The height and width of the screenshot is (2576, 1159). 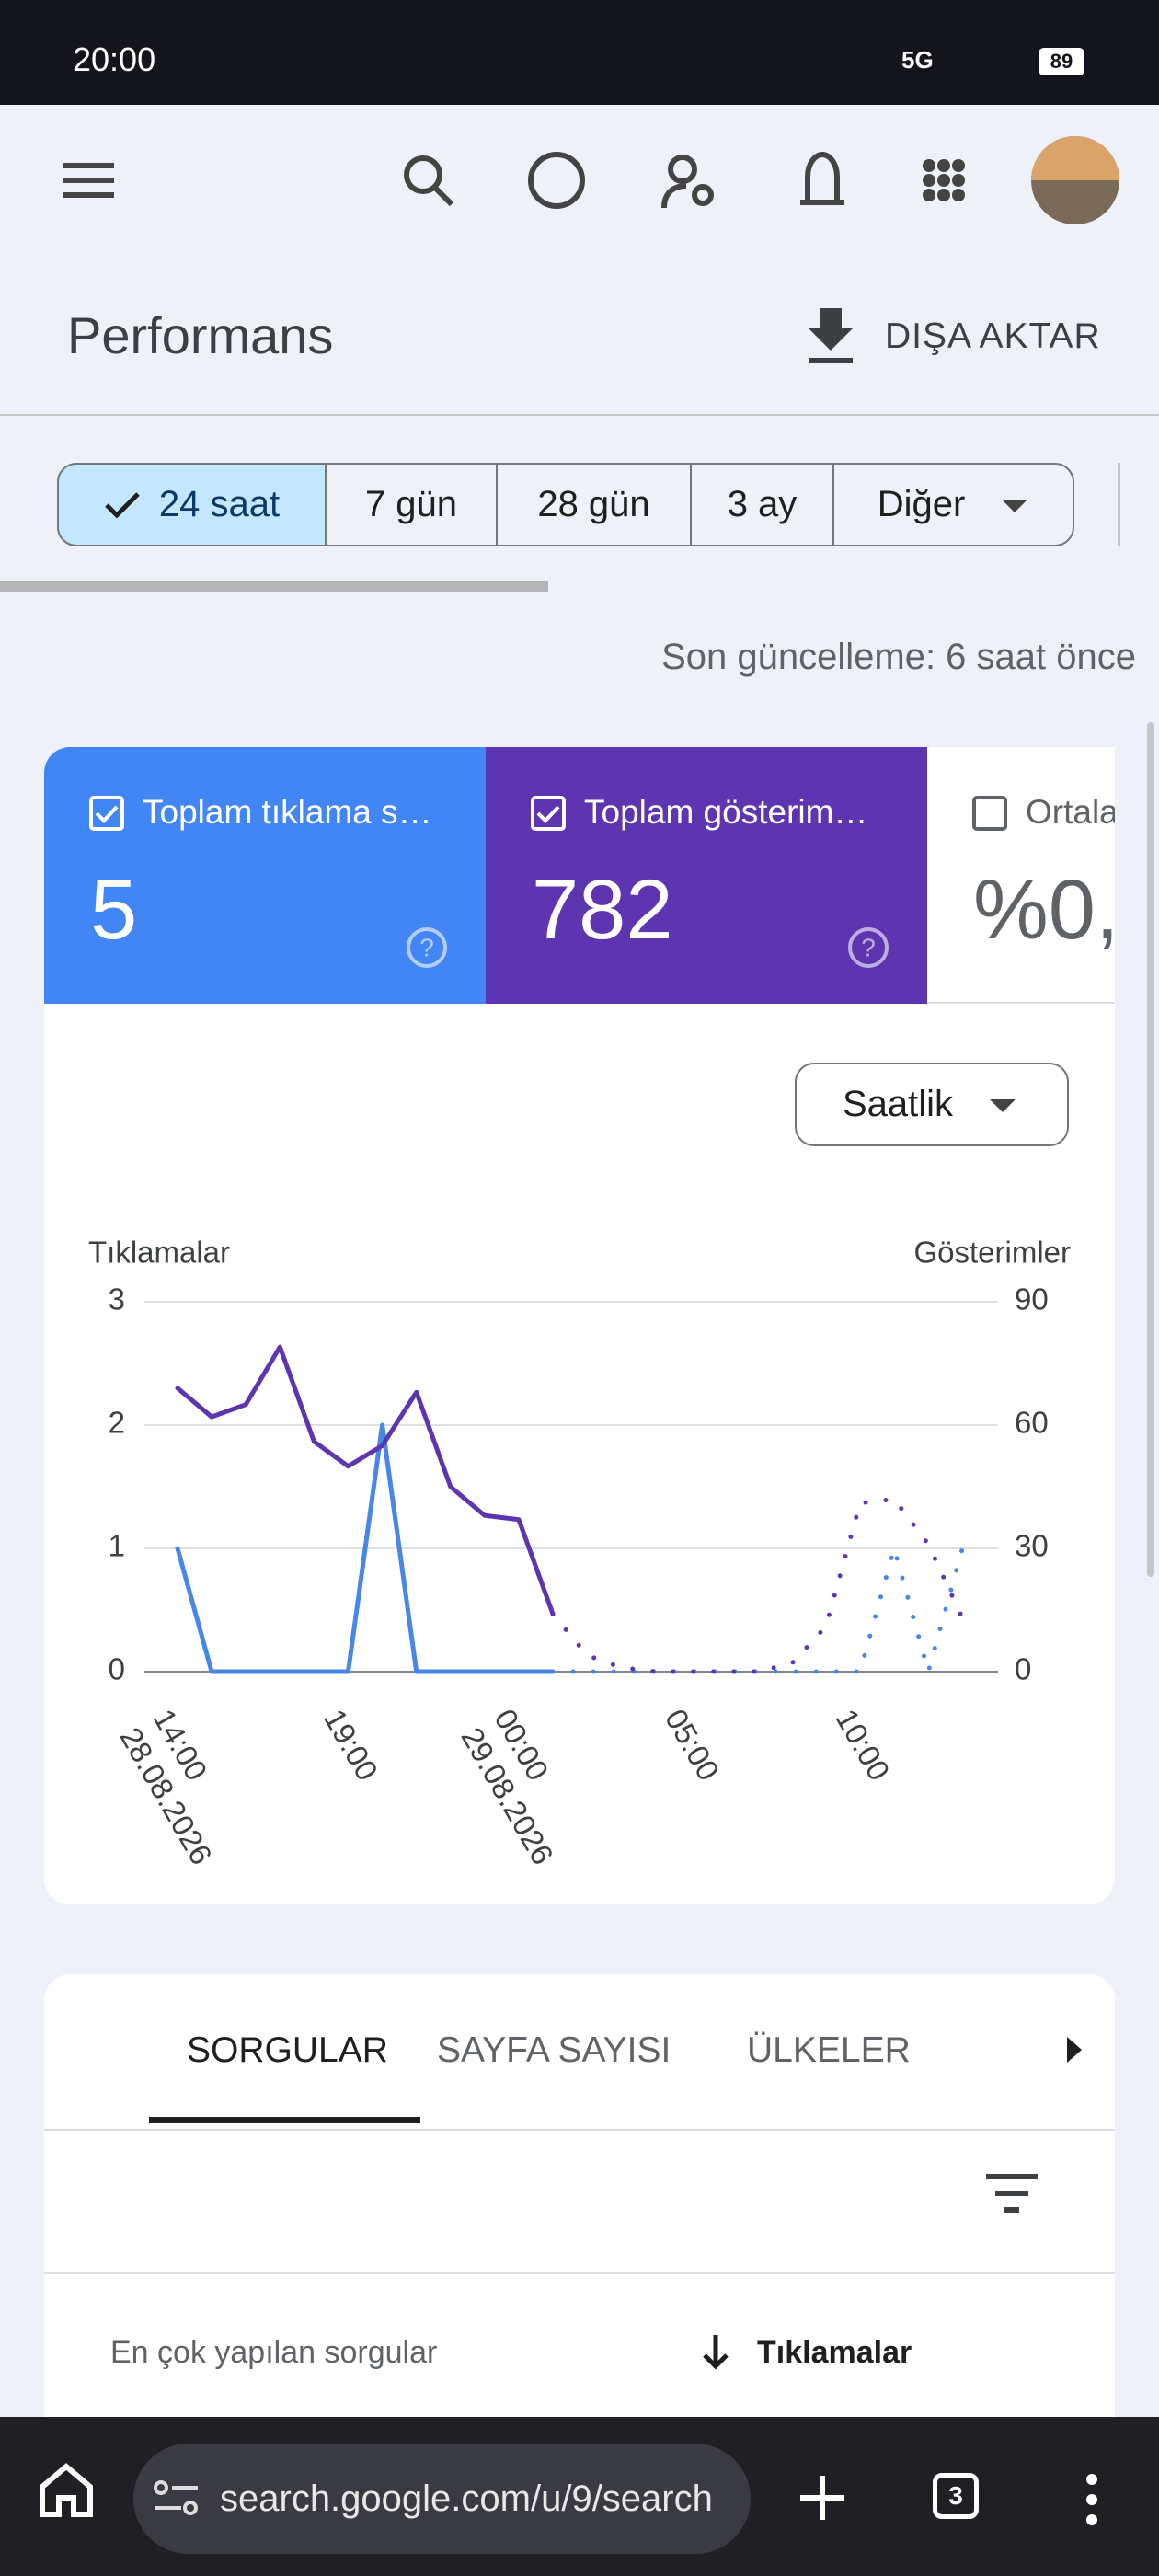 What do you see at coordinates (1061, 61) in the screenshot?
I see `battery: 89` at bounding box center [1061, 61].